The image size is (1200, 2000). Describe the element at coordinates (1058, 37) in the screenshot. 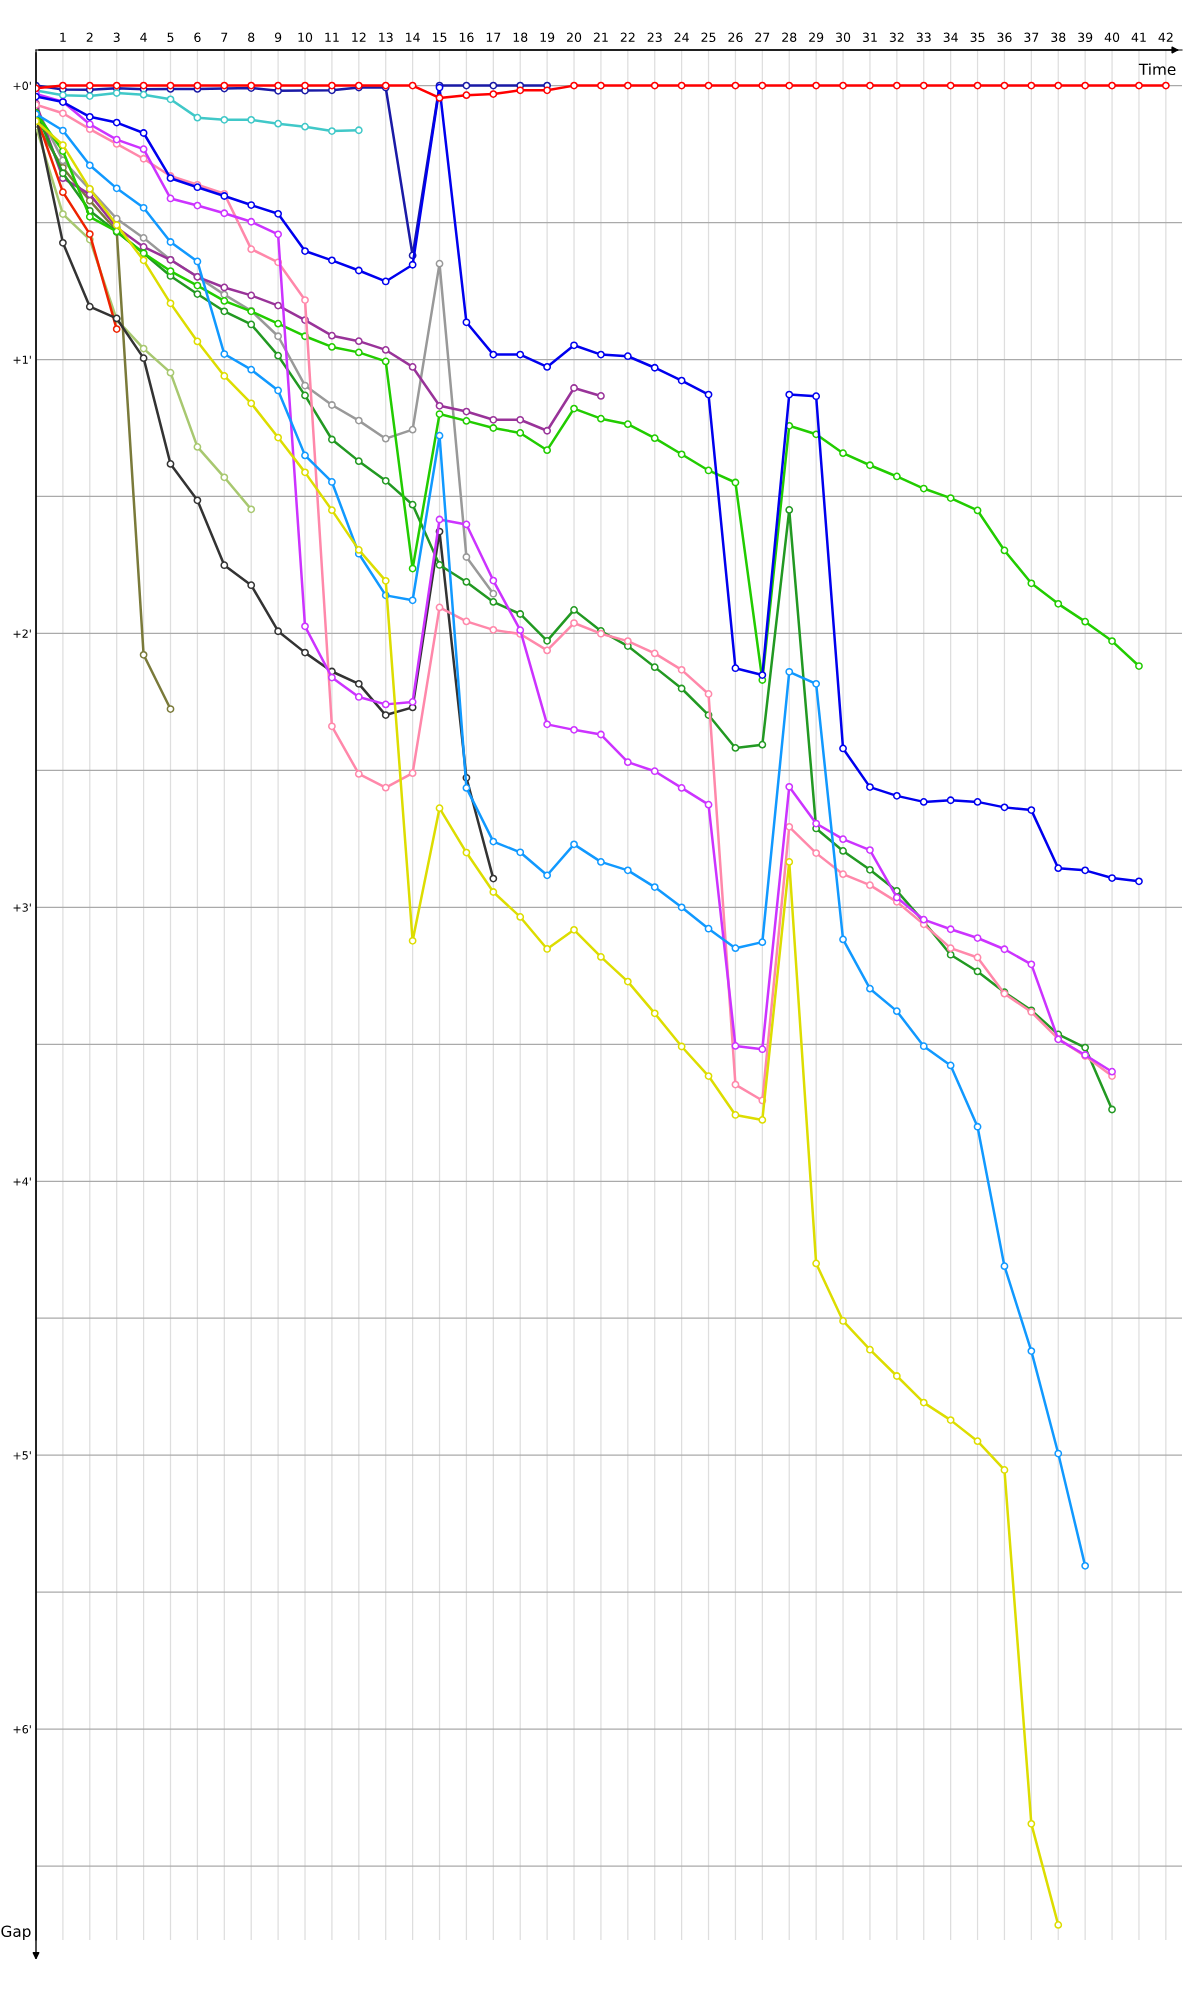

I see `x-tick-label: 38` at that location.